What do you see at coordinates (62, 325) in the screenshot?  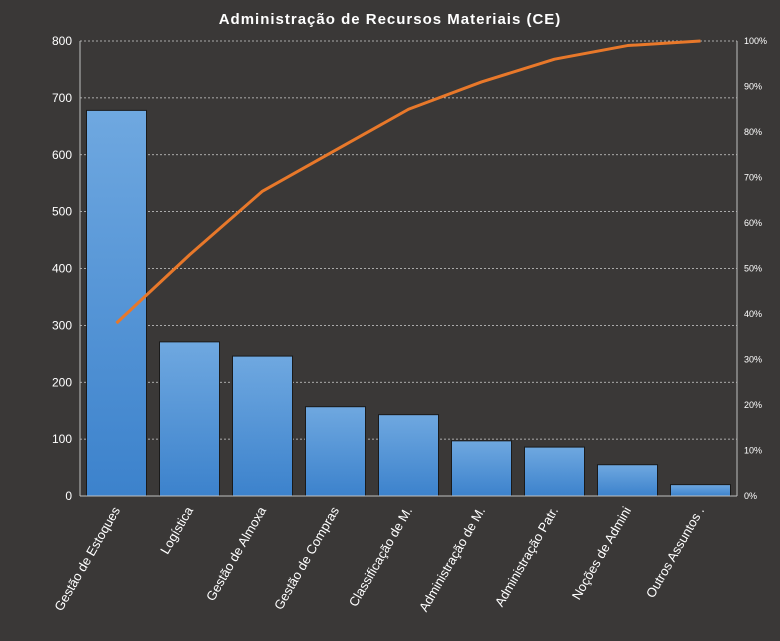 I see `y-tick-label: 300` at bounding box center [62, 325].